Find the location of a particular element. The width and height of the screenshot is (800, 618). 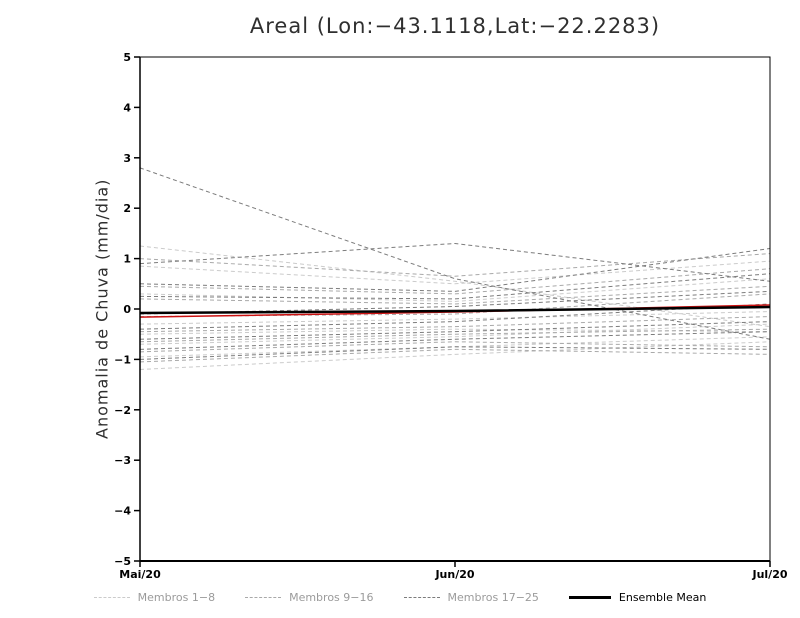

legend-label: Ensemble Mean is located at coordinates (662, 597).